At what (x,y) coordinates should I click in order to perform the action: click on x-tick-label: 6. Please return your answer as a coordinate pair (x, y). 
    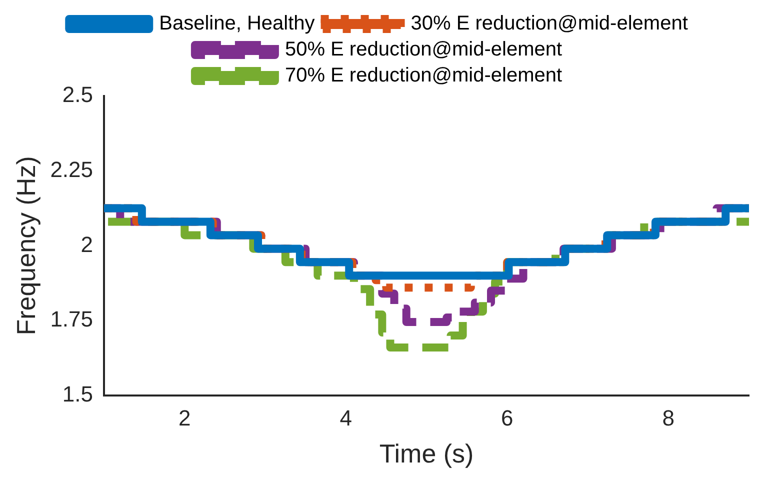
    Looking at the image, I should click on (507, 418).